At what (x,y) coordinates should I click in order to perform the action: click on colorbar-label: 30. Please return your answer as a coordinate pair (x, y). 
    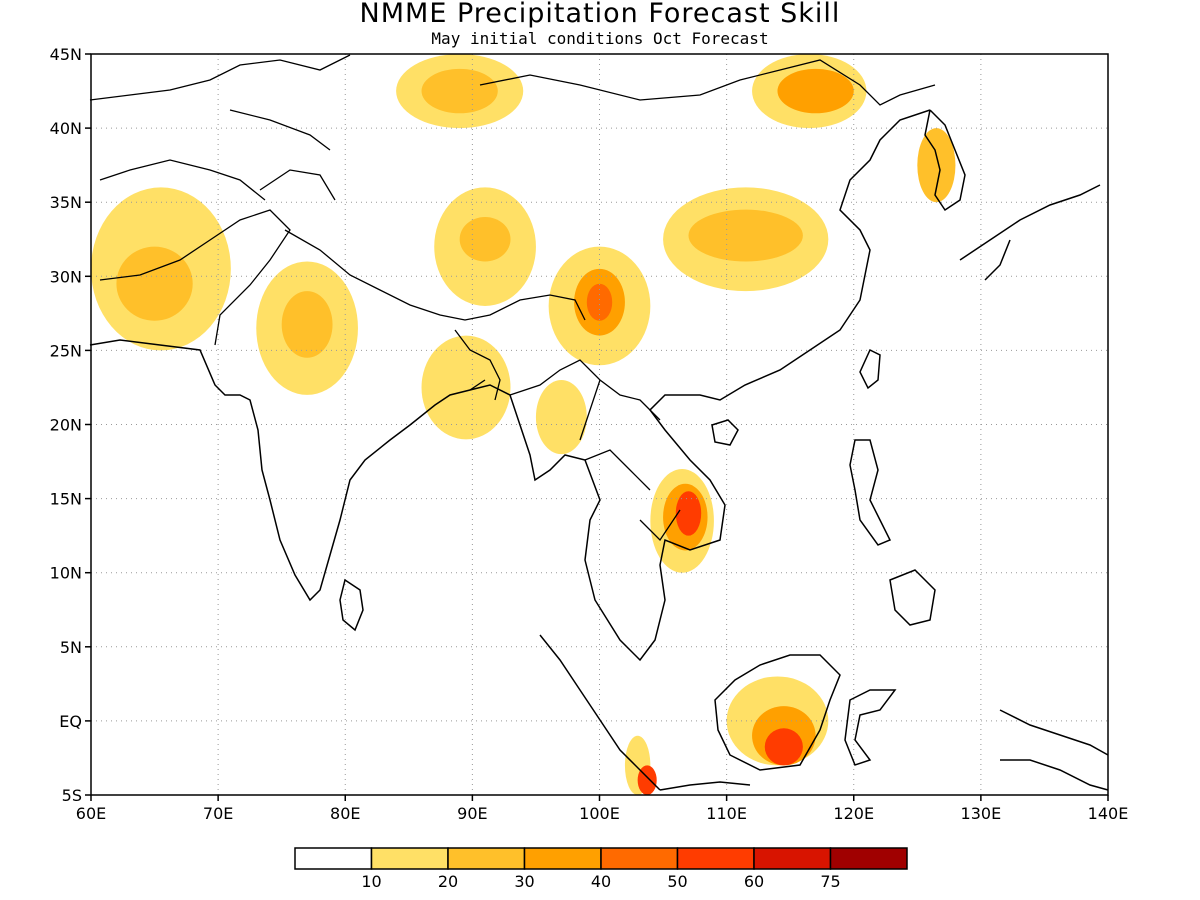
    Looking at the image, I should click on (524, 881).